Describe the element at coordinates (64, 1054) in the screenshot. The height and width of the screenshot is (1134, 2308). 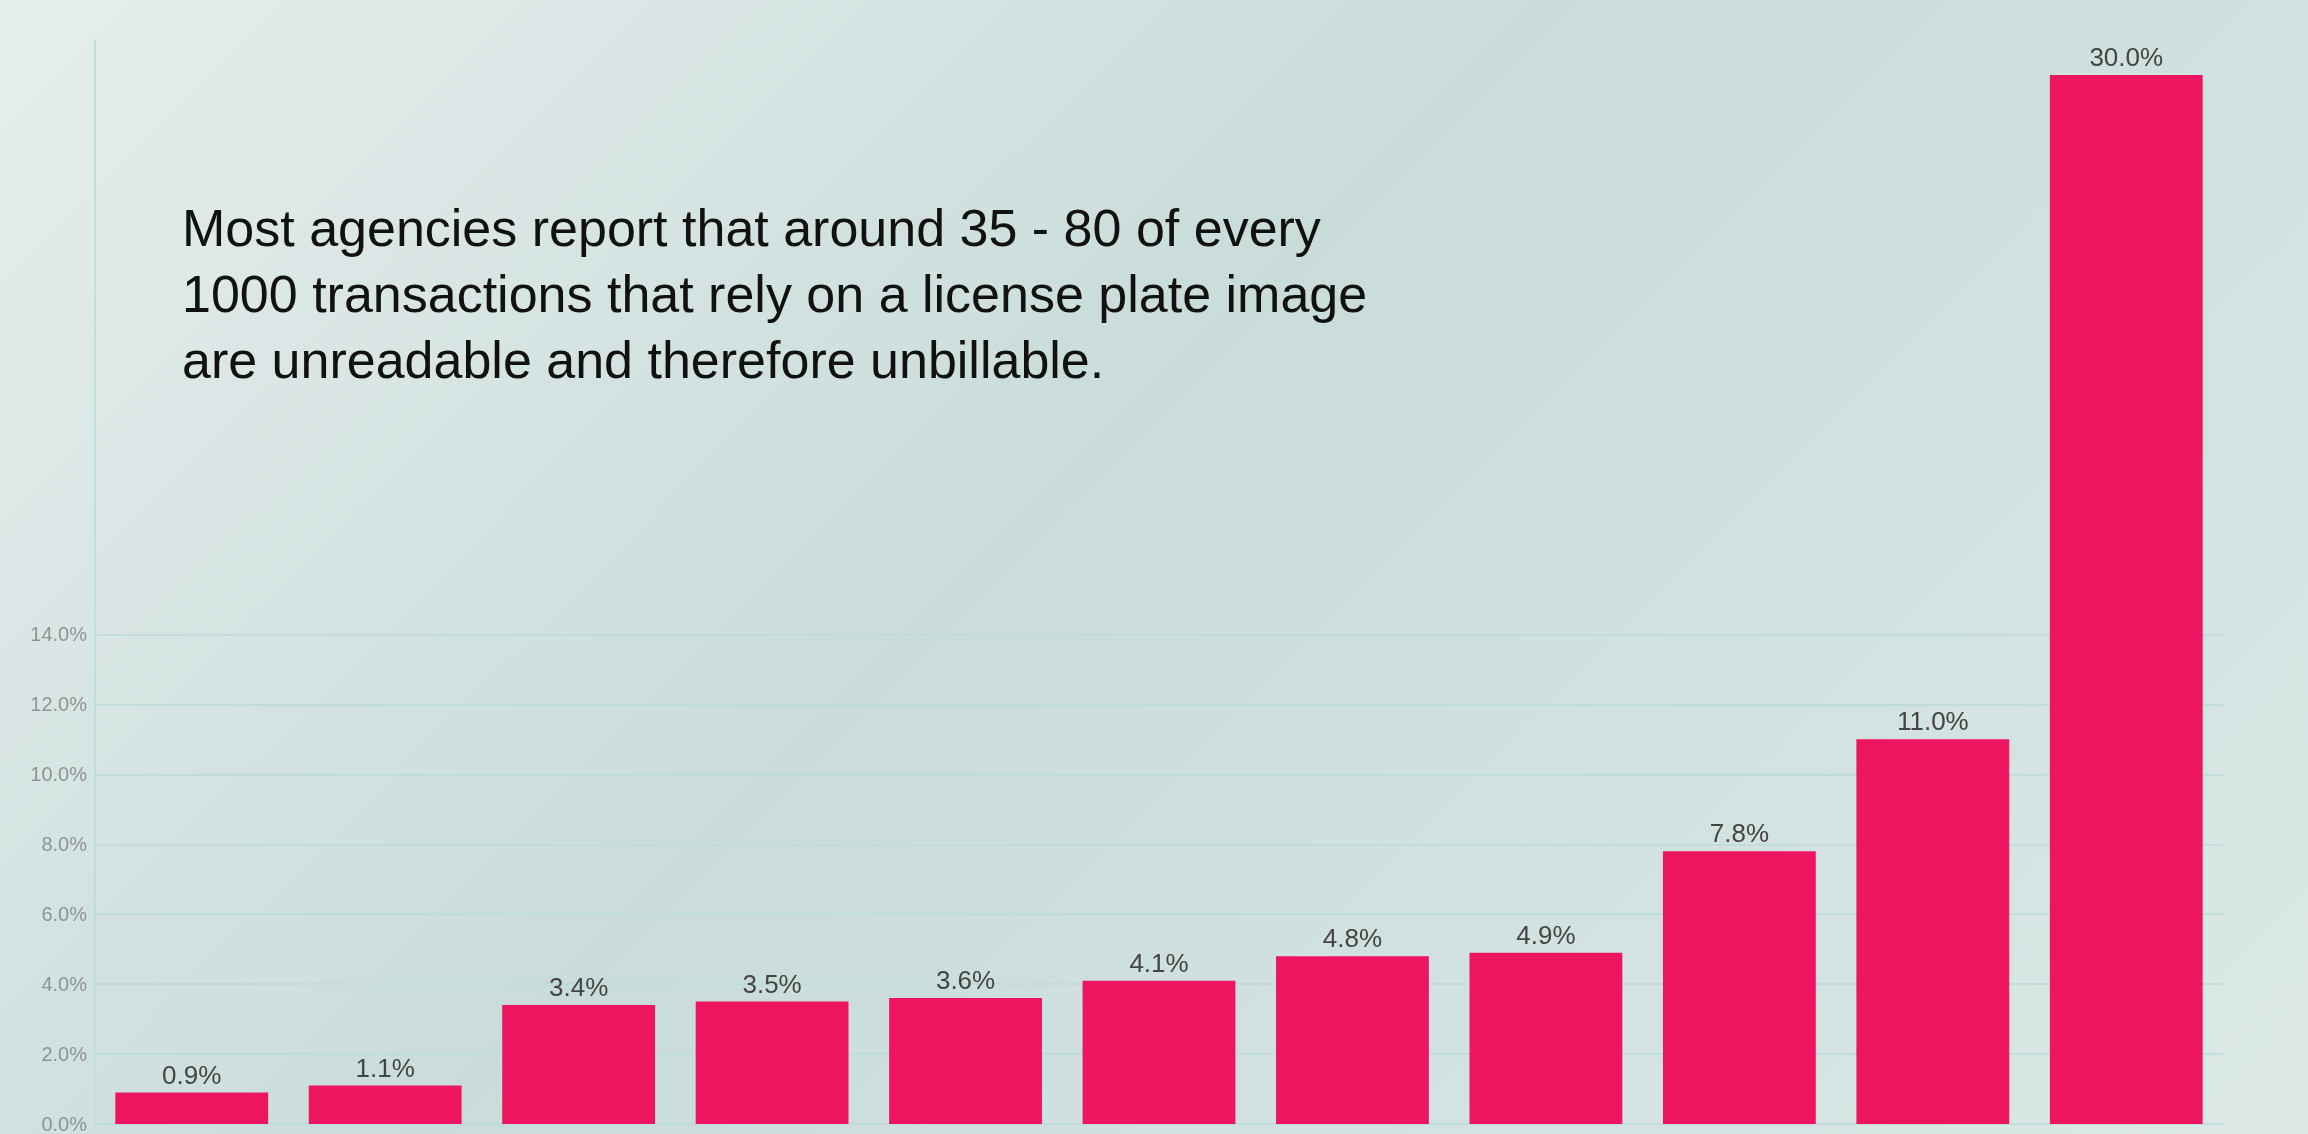
I see `y-tick-label: 2.0%` at that location.